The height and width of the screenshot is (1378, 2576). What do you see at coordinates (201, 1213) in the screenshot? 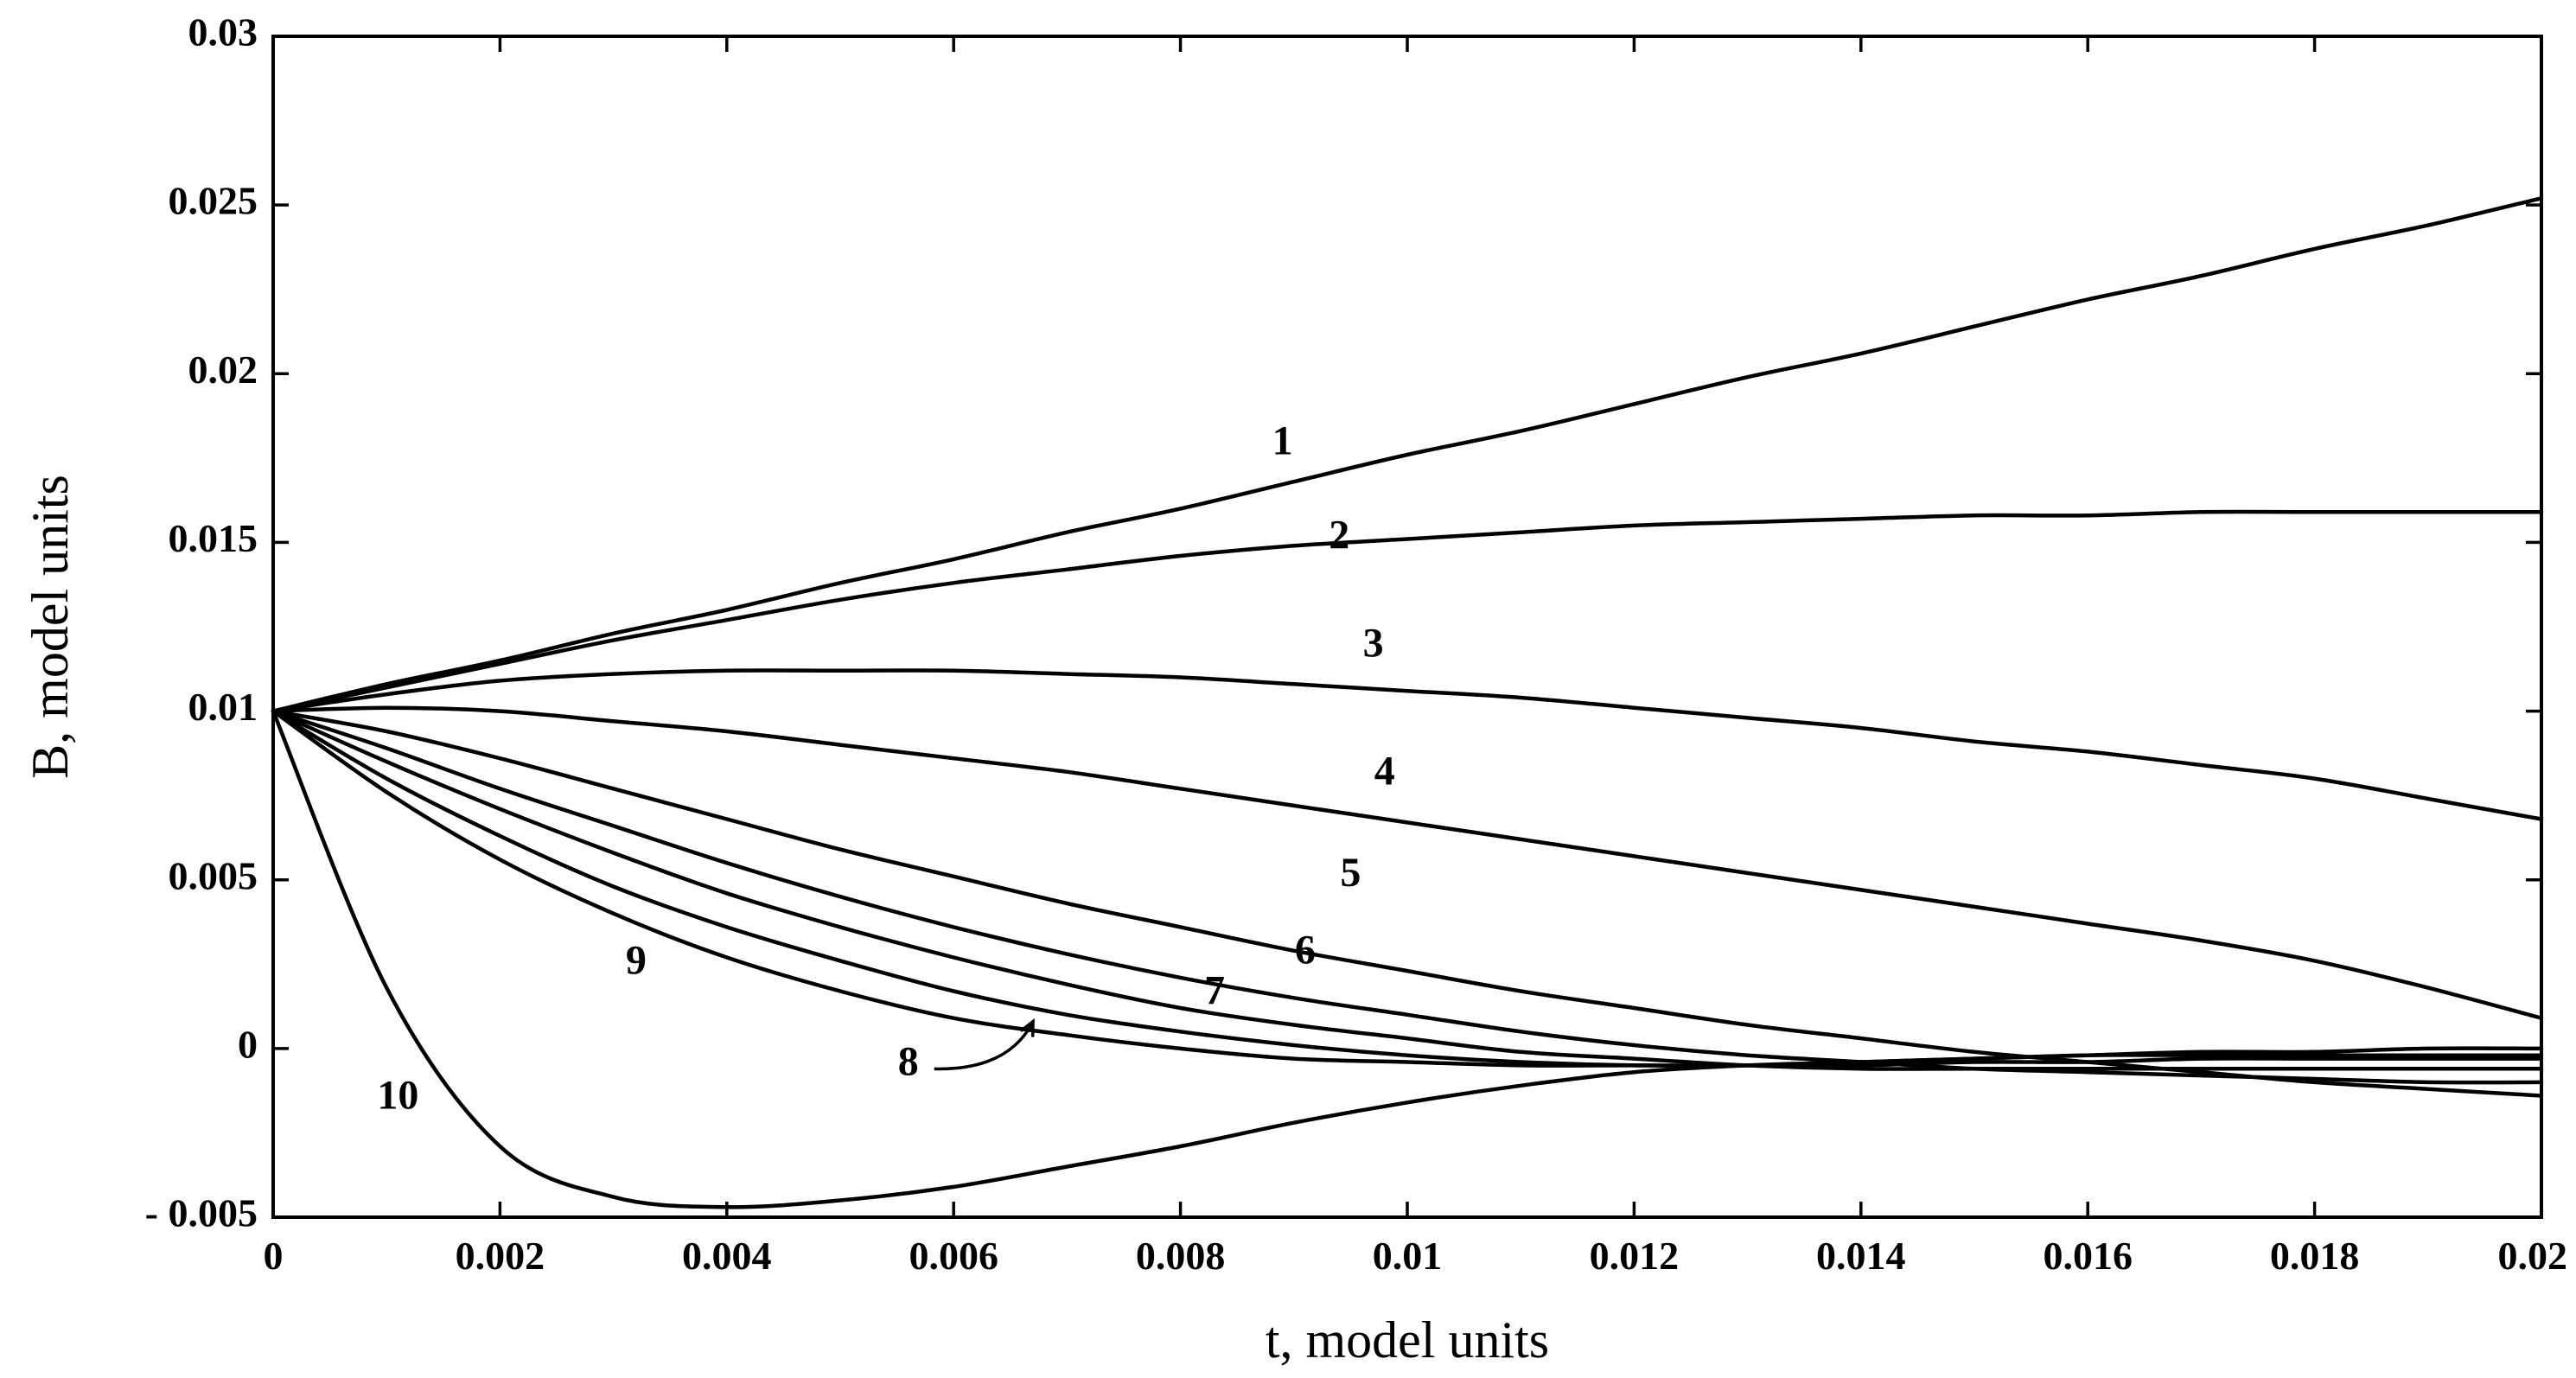
I see `y-tick-label: - 0.005` at bounding box center [201, 1213].